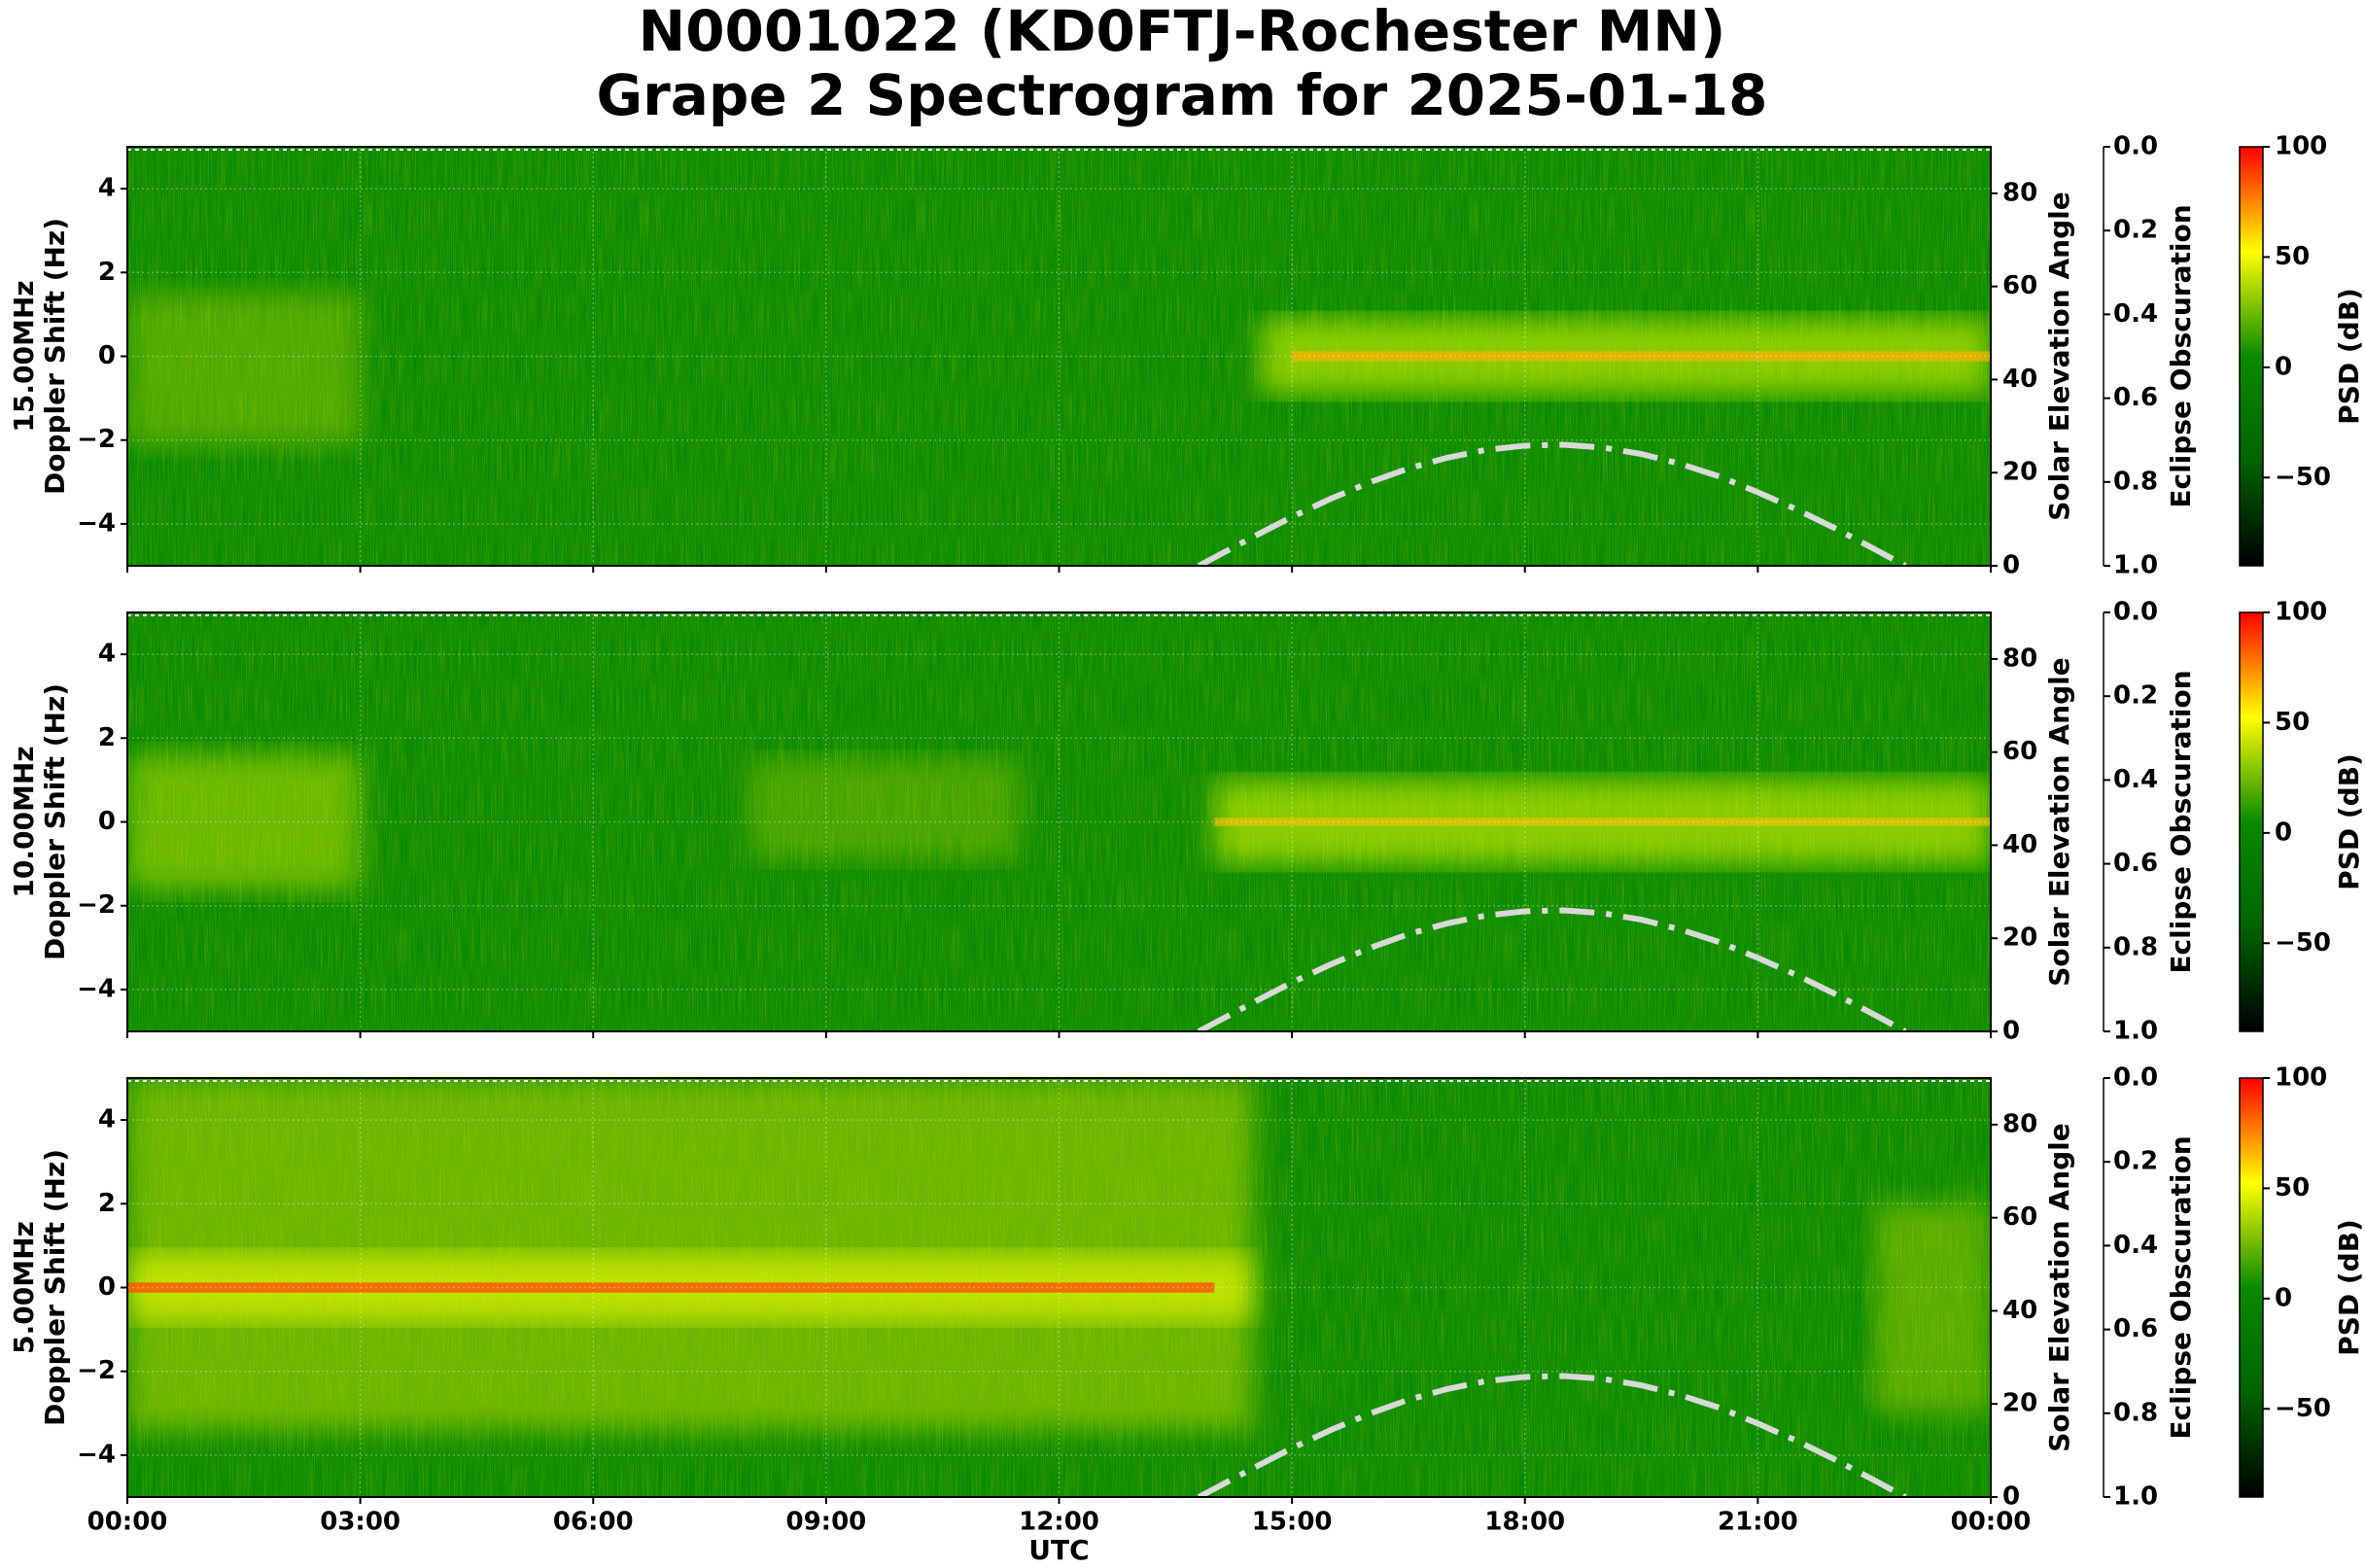  What do you see at coordinates (1182, 32) in the screenshot?
I see `chart-title: N0001022 (KD0FTJ-Rochester MN)` at bounding box center [1182, 32].